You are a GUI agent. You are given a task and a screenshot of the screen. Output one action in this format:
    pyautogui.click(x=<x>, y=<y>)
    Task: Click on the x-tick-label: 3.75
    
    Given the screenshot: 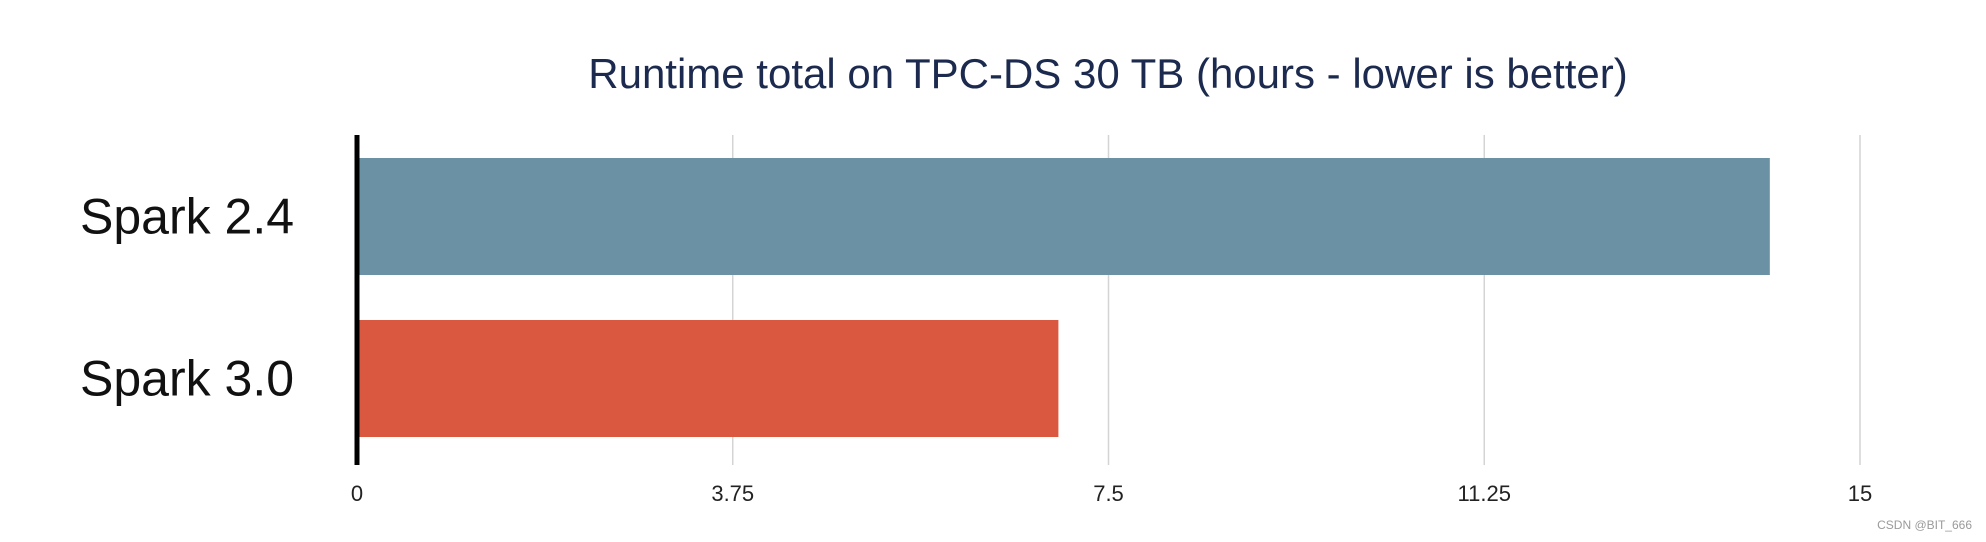 What is the action you would take?
    pyautogui.click(x=732, y=493)
    